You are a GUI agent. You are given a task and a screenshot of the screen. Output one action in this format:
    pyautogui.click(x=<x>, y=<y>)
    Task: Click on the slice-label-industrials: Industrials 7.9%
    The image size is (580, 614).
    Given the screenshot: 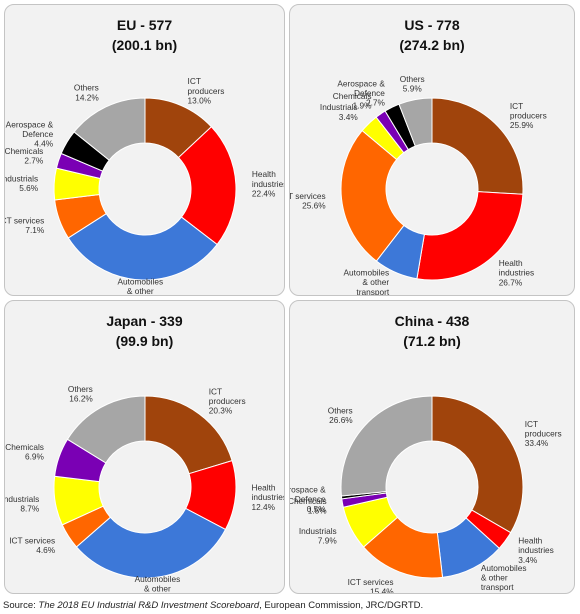 What is the action you would take?
    pyautogui.click(x=318, y=536)
    